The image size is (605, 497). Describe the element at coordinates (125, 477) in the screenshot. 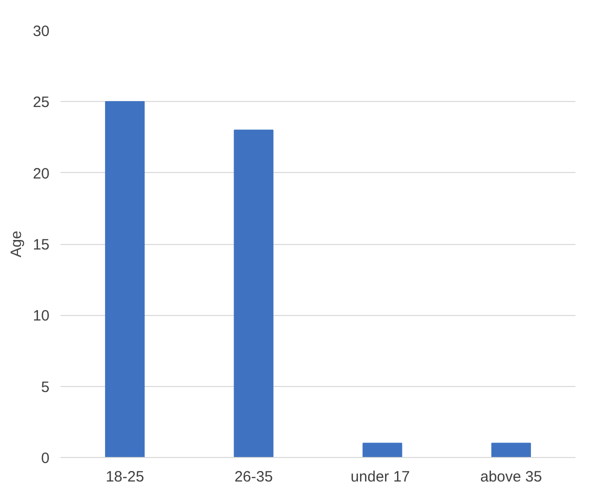

I see `x-tick-label: 18-25` at that location.